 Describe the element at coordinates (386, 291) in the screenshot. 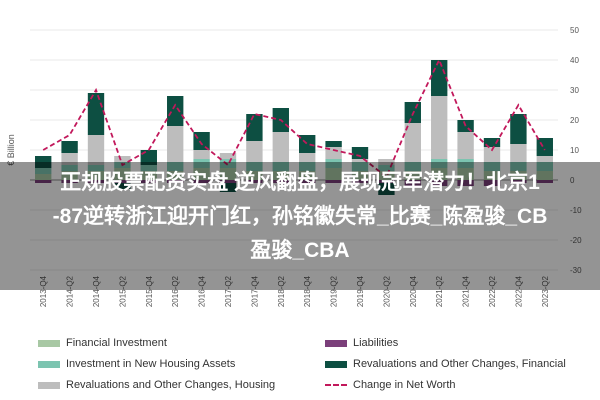

I see `x-tick-label: 2020-Q2` at that location.